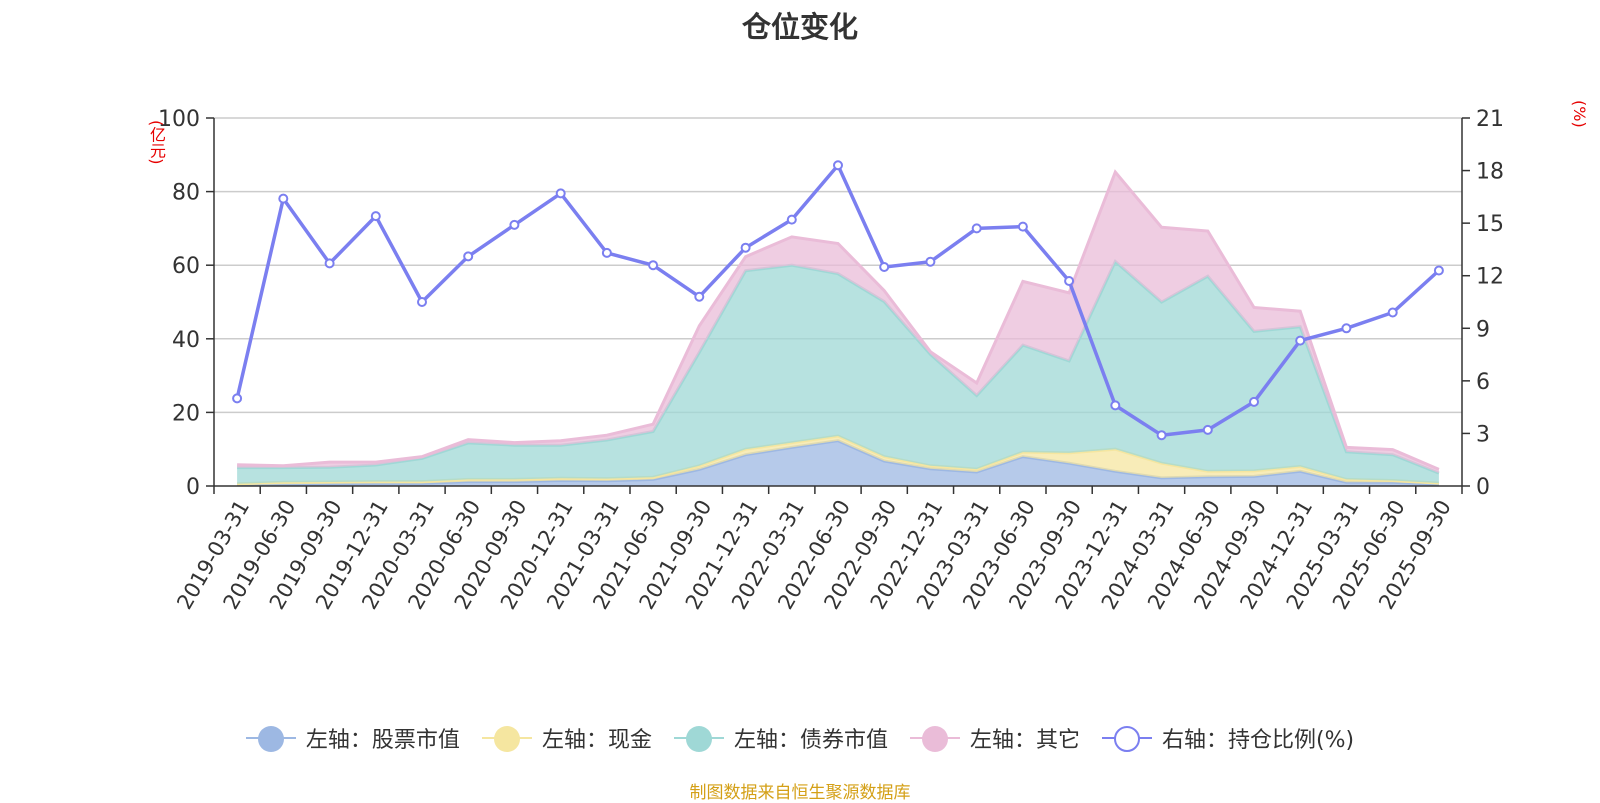 The image size is (1600, 803). Describe the element at coordinates (186, 266) in the screenshot. I see `left-axis-tick-label: 60` at that location.